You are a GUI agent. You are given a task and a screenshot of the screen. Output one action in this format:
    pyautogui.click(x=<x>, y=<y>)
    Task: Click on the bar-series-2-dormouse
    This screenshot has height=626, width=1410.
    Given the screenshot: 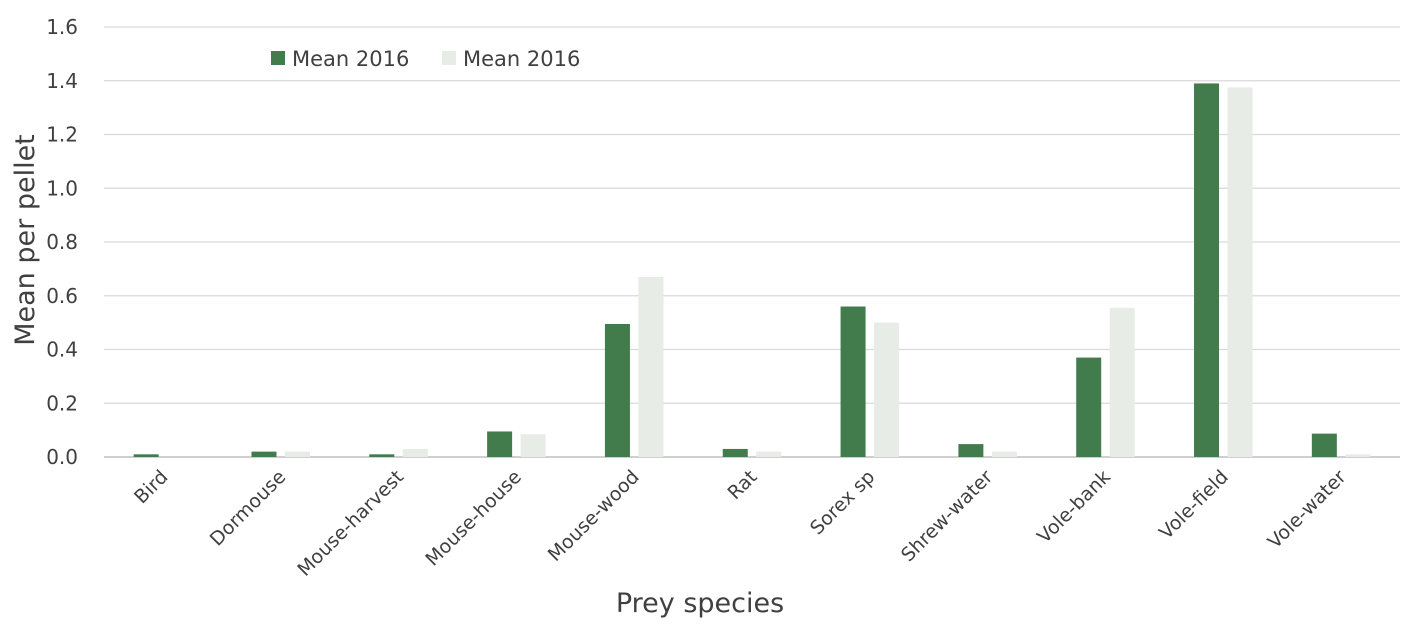 What is the action you would take?
    pyautogui.click(x=297, y=454)
    